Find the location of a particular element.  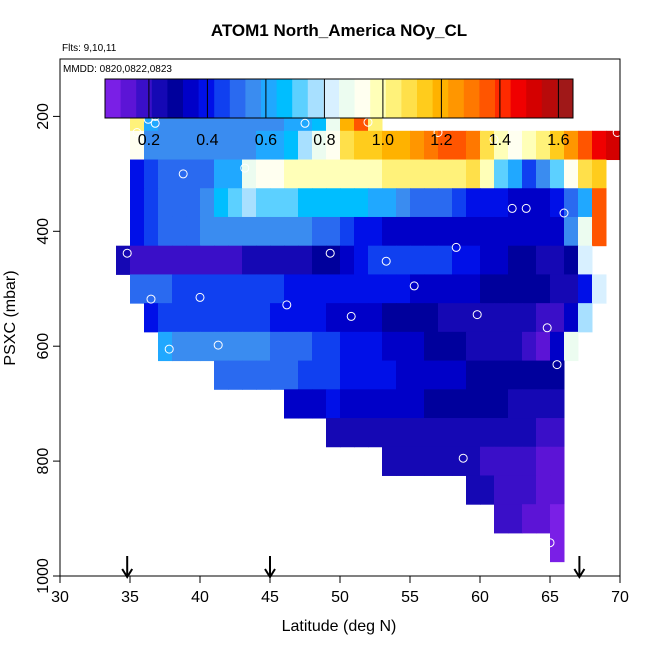

y-axis: 200 400 600 800 1000 is located at coordinates (47, 348).